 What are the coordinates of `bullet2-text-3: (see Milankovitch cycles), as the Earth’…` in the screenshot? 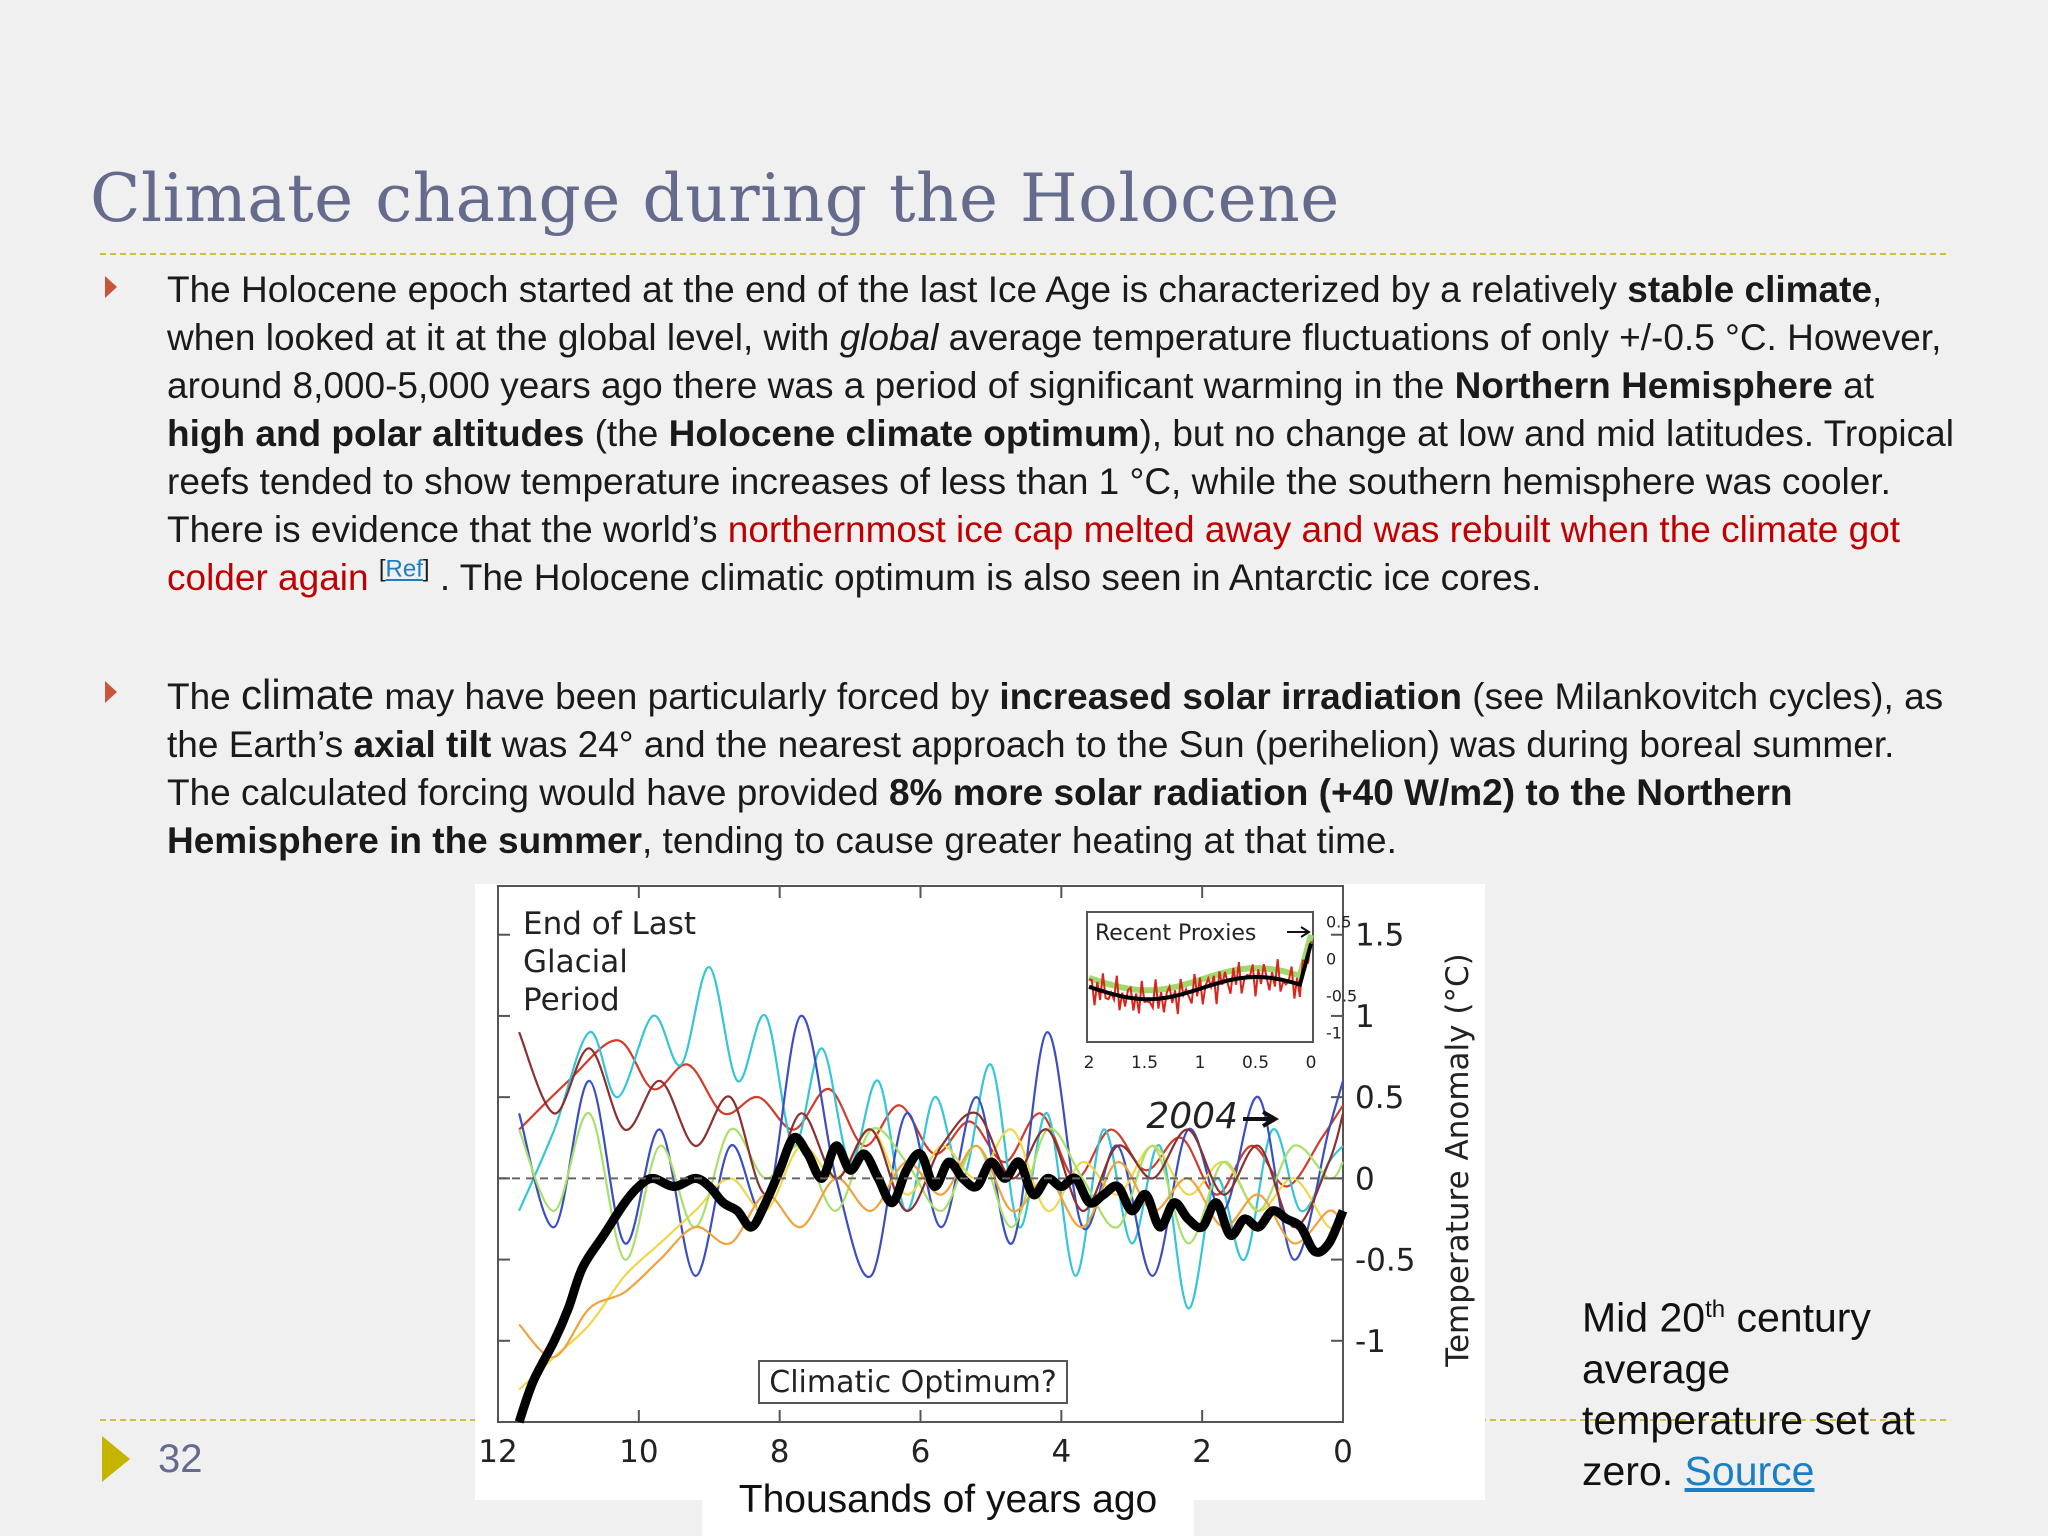 It's located at (1055, 720).